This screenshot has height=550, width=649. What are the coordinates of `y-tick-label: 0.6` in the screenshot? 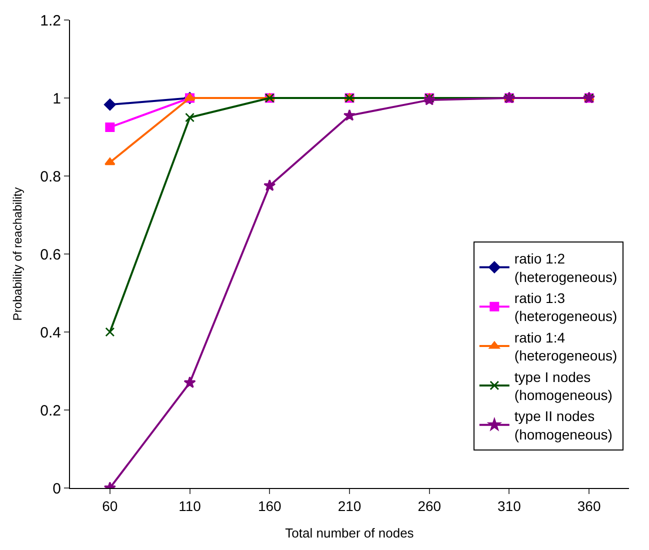 It's located at (50, 255).